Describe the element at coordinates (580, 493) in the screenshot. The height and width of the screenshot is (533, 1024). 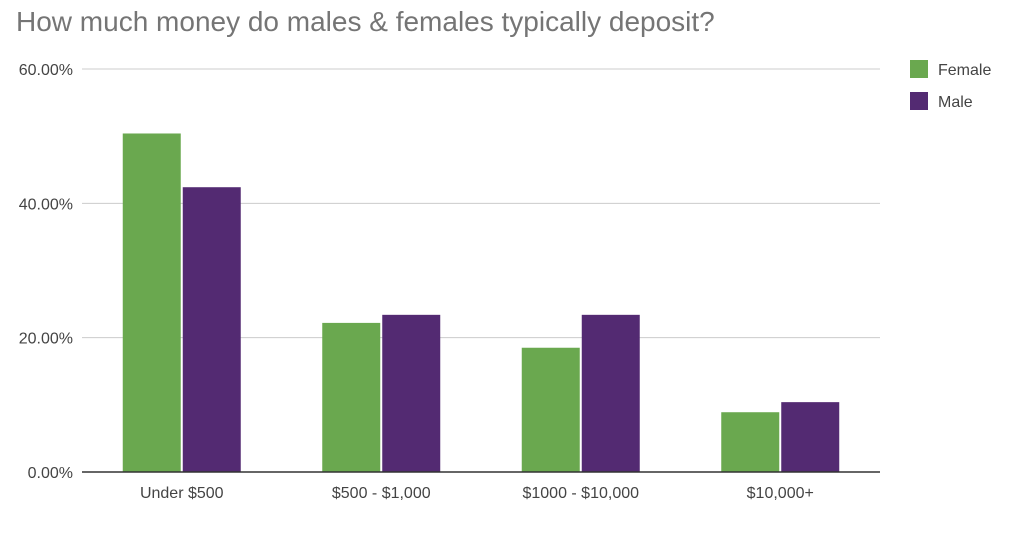
I see `x-tick-label: $1000 - $10,000` at that location.